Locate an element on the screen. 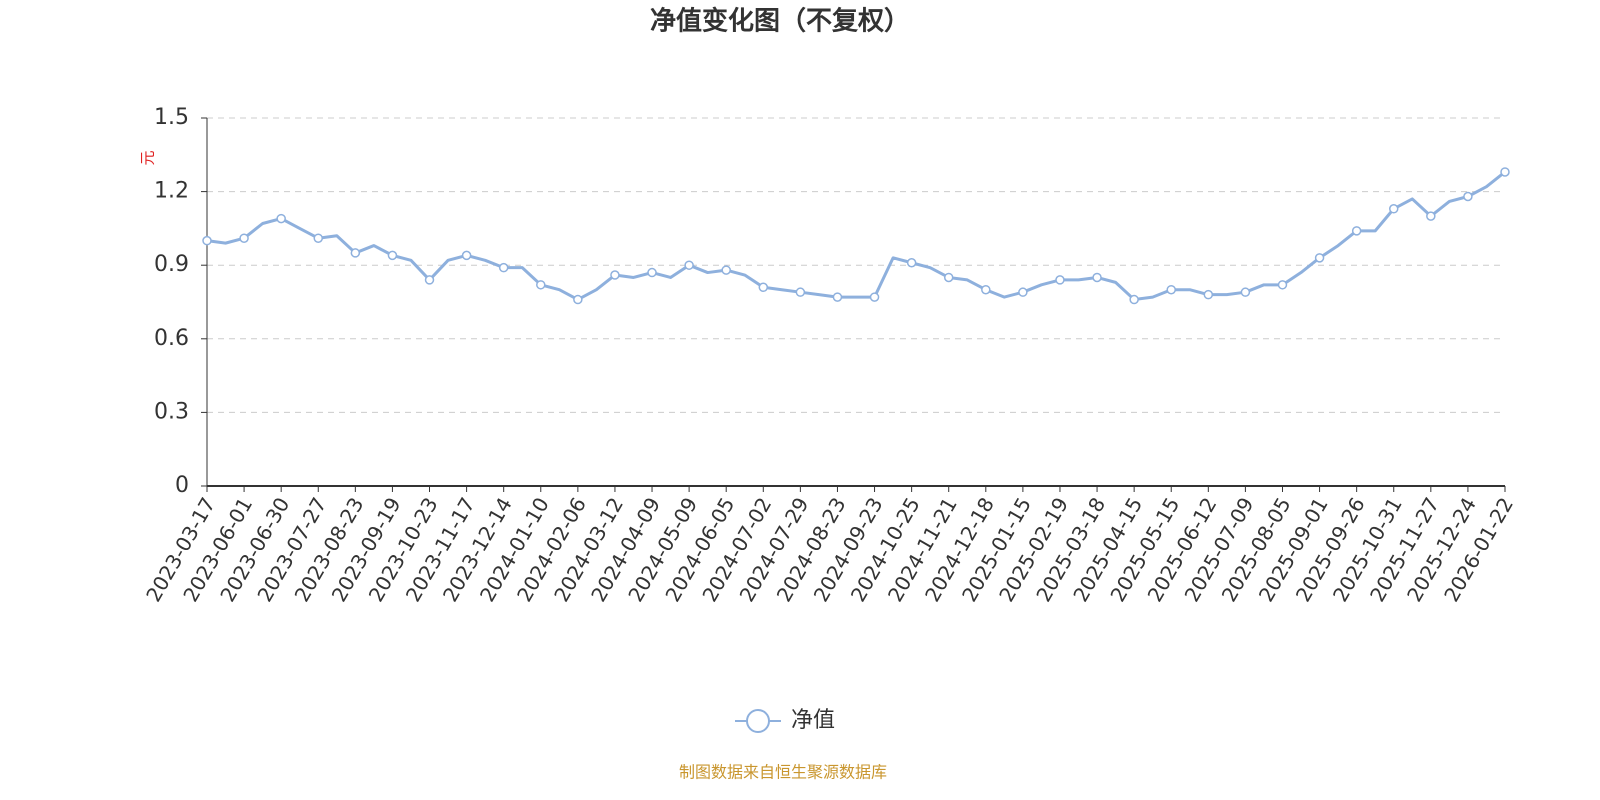 This screenshot has height=800, width=1600. chart-title: 净值变化图（不复权） is located at coordinates (780, 21).